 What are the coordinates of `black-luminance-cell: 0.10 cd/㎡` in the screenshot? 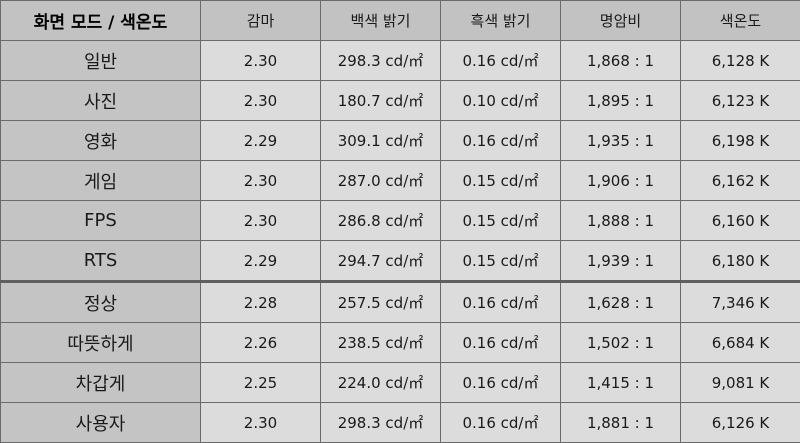 It's located at (501, 101).